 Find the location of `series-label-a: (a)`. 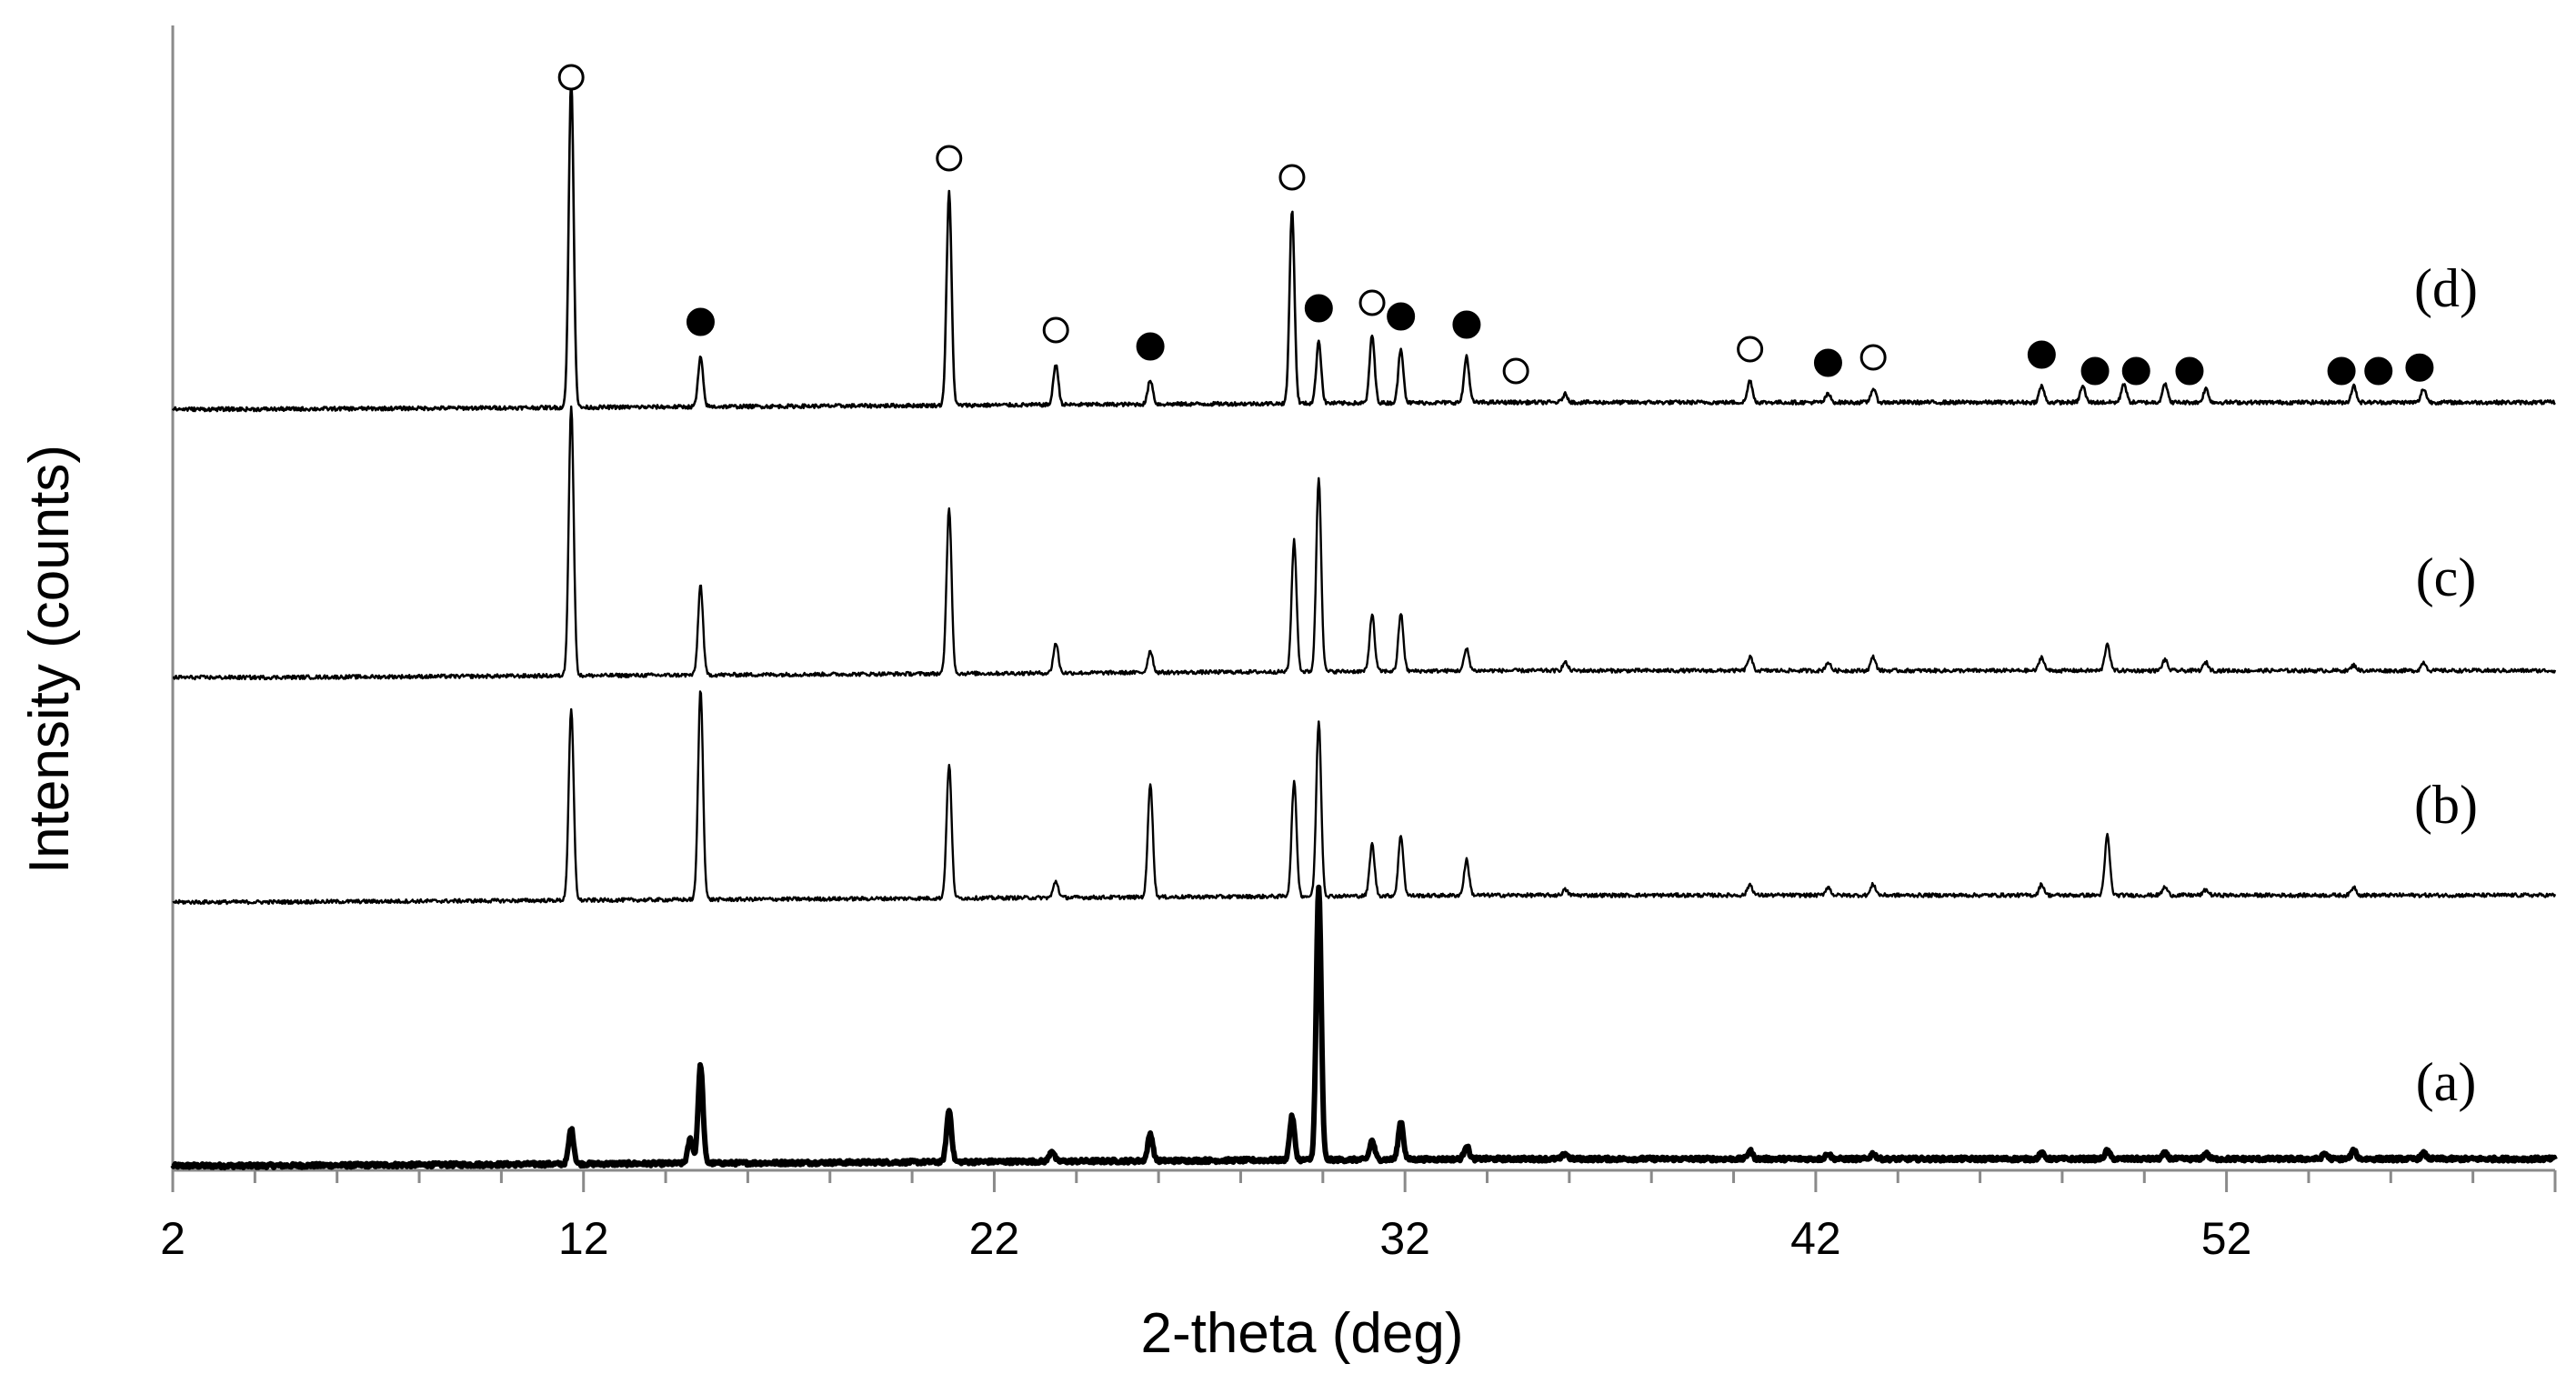

series-label-a: (a) is located at coordinates (2446, 1082).